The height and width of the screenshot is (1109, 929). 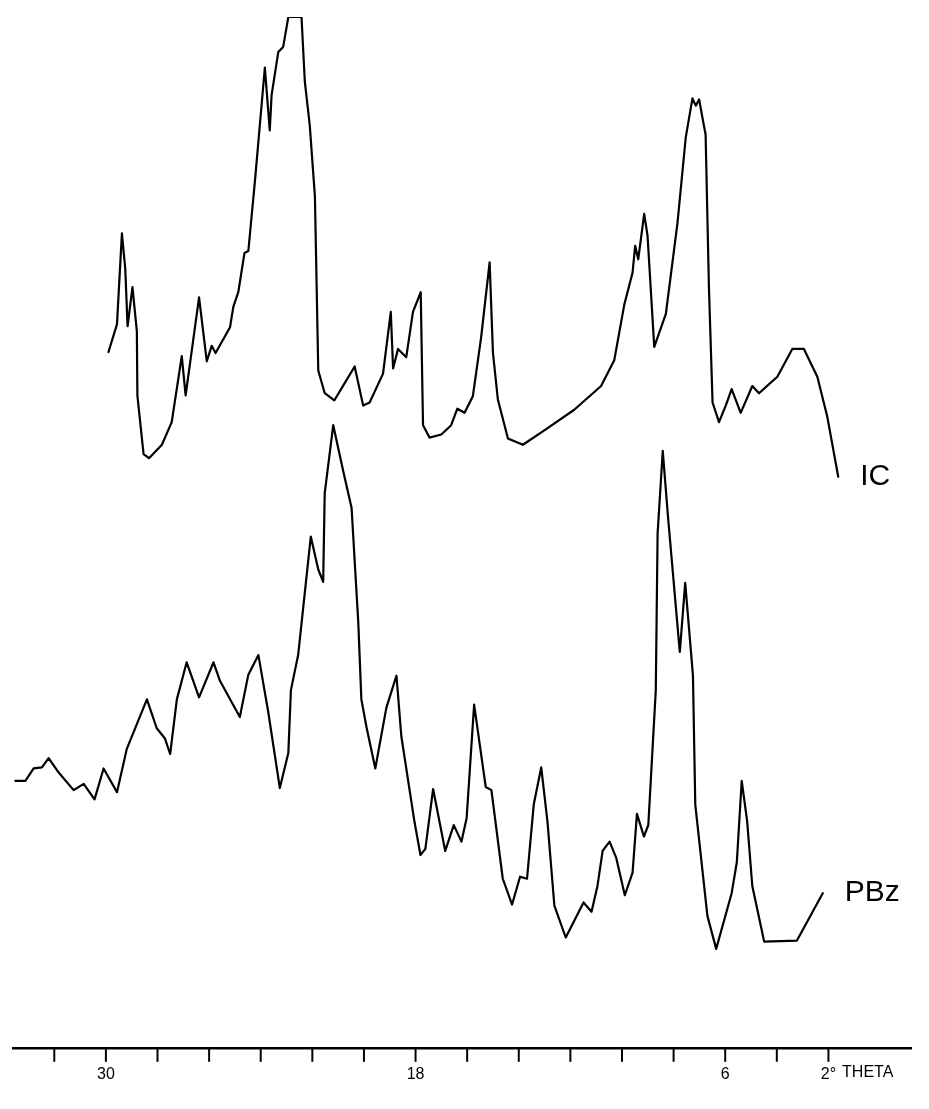 What do you see at coordinates (868, 1072) in the screenshot?
I see `x-axis-title: THETA` at bounding box center [868, 1072].